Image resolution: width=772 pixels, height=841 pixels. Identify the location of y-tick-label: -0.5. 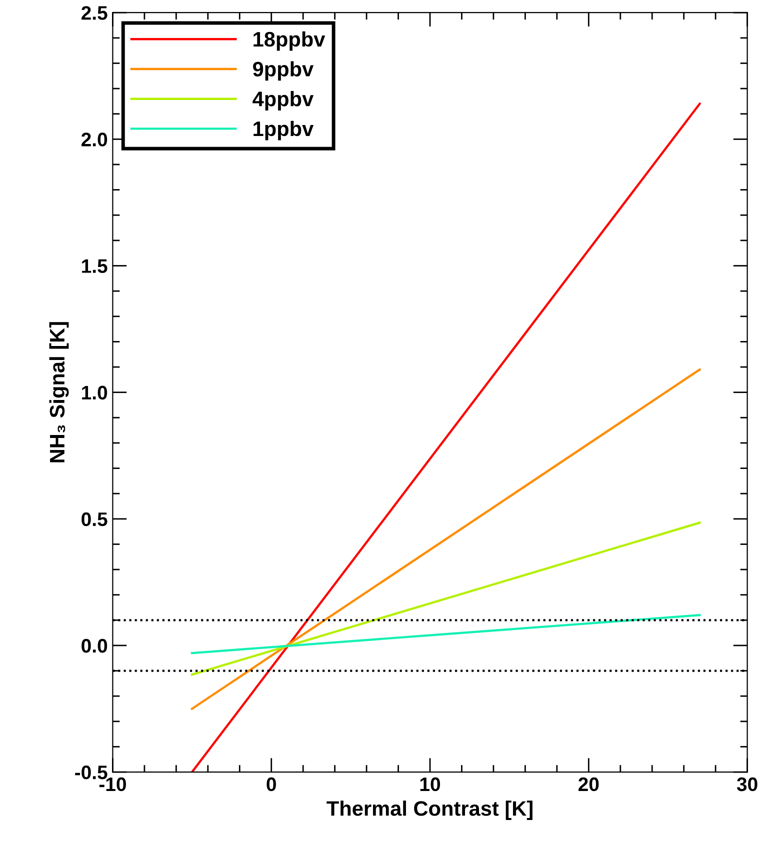
(91, 773).